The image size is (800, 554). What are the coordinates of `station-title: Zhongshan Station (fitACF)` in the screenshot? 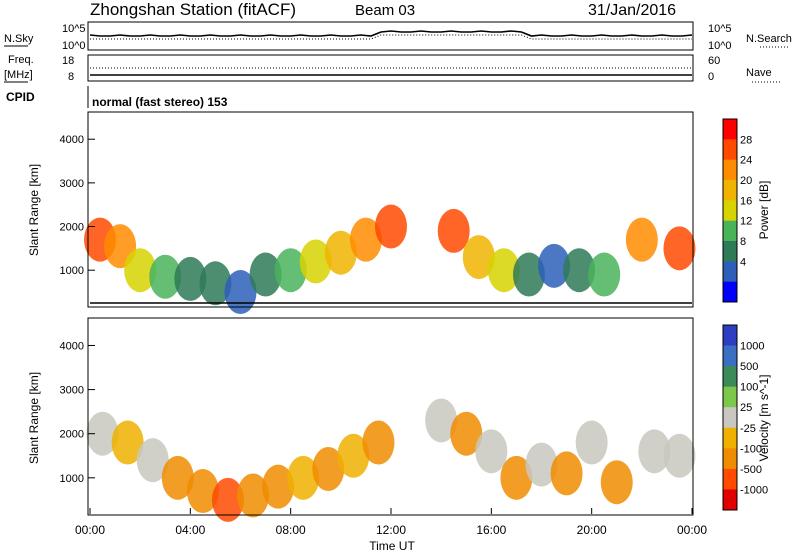 It's located at (193, 9).